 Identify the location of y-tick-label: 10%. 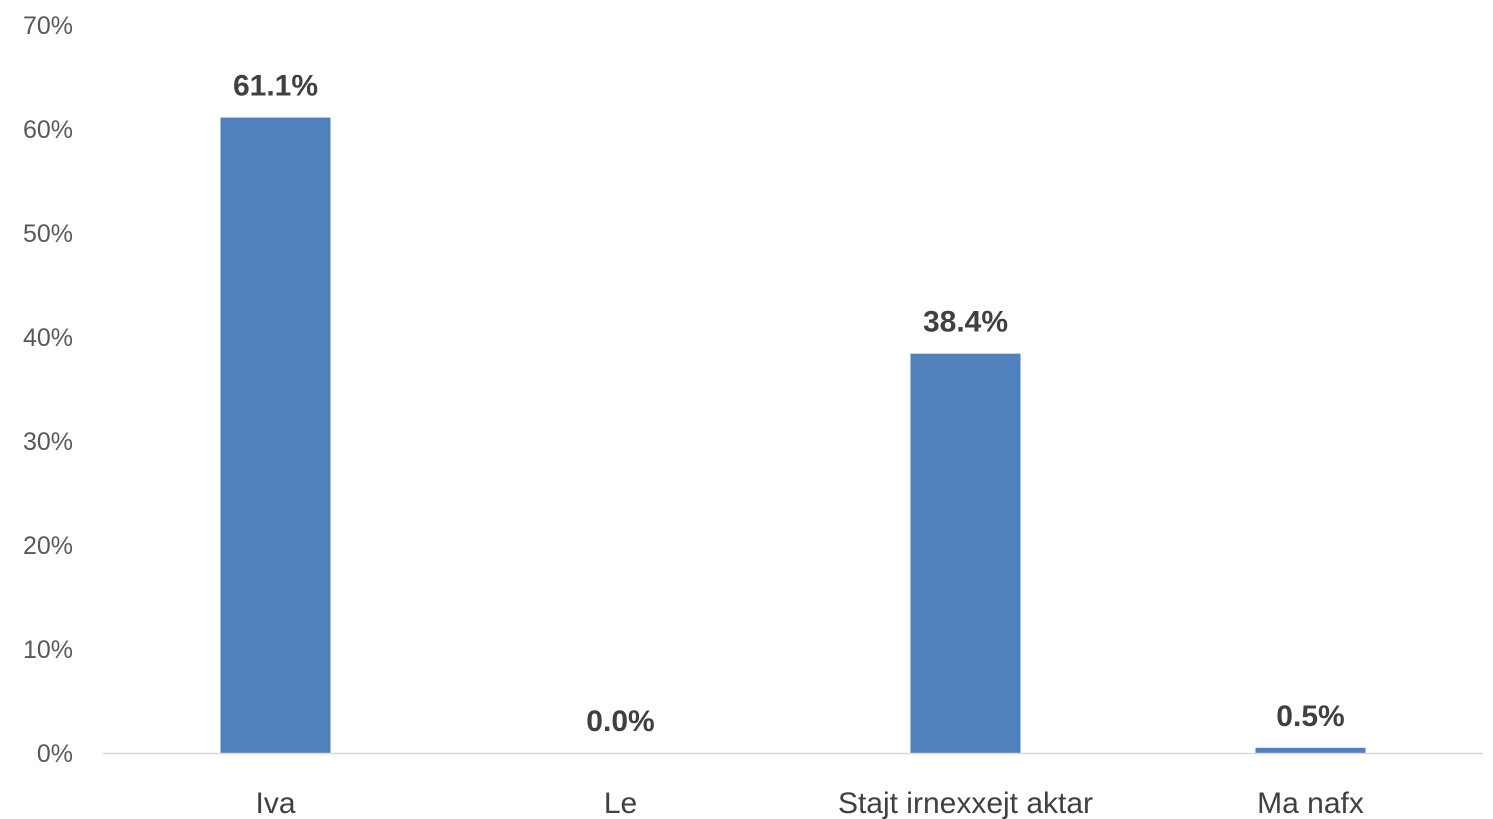
(48, 650).